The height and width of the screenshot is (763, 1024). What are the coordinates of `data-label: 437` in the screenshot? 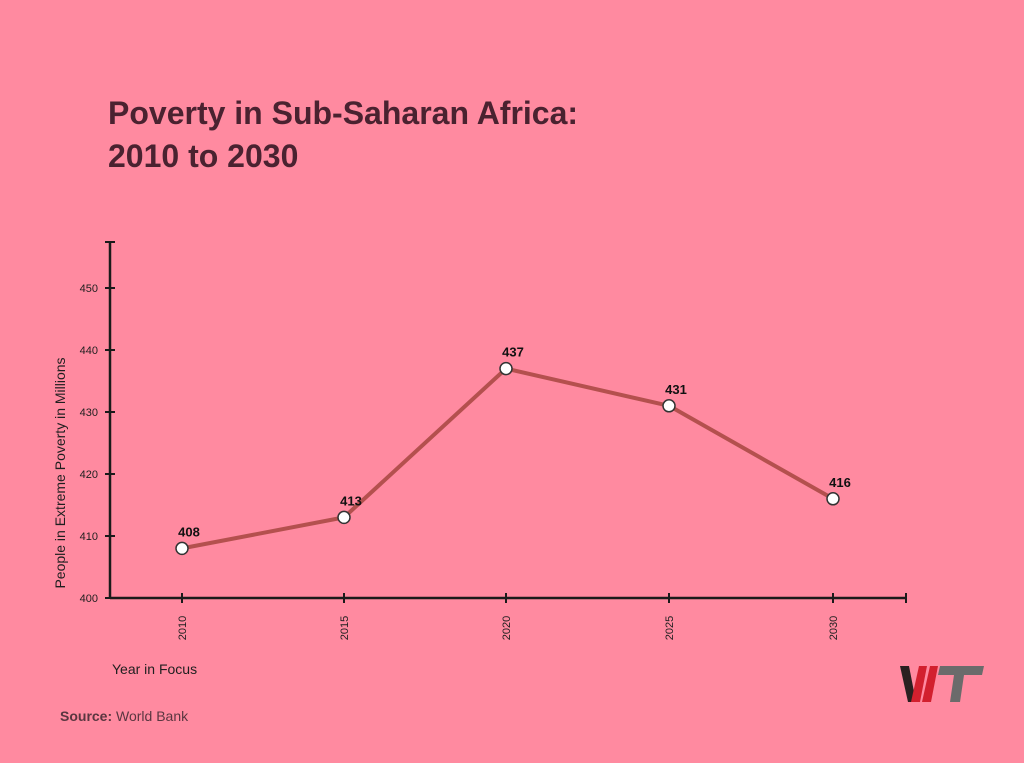 It's located at (513, 352).